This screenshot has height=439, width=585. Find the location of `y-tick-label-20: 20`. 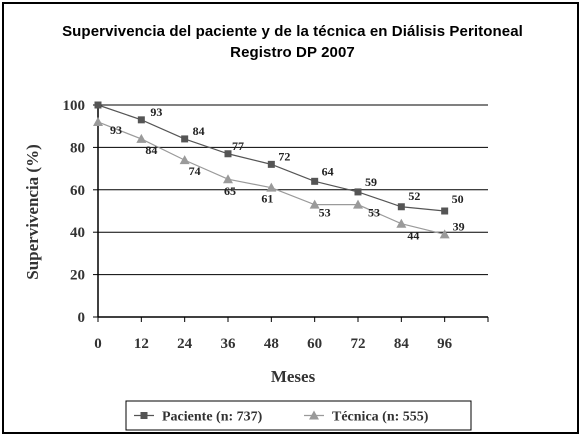

y-tick-label-20: 20 is located at coordinates (77, 276).